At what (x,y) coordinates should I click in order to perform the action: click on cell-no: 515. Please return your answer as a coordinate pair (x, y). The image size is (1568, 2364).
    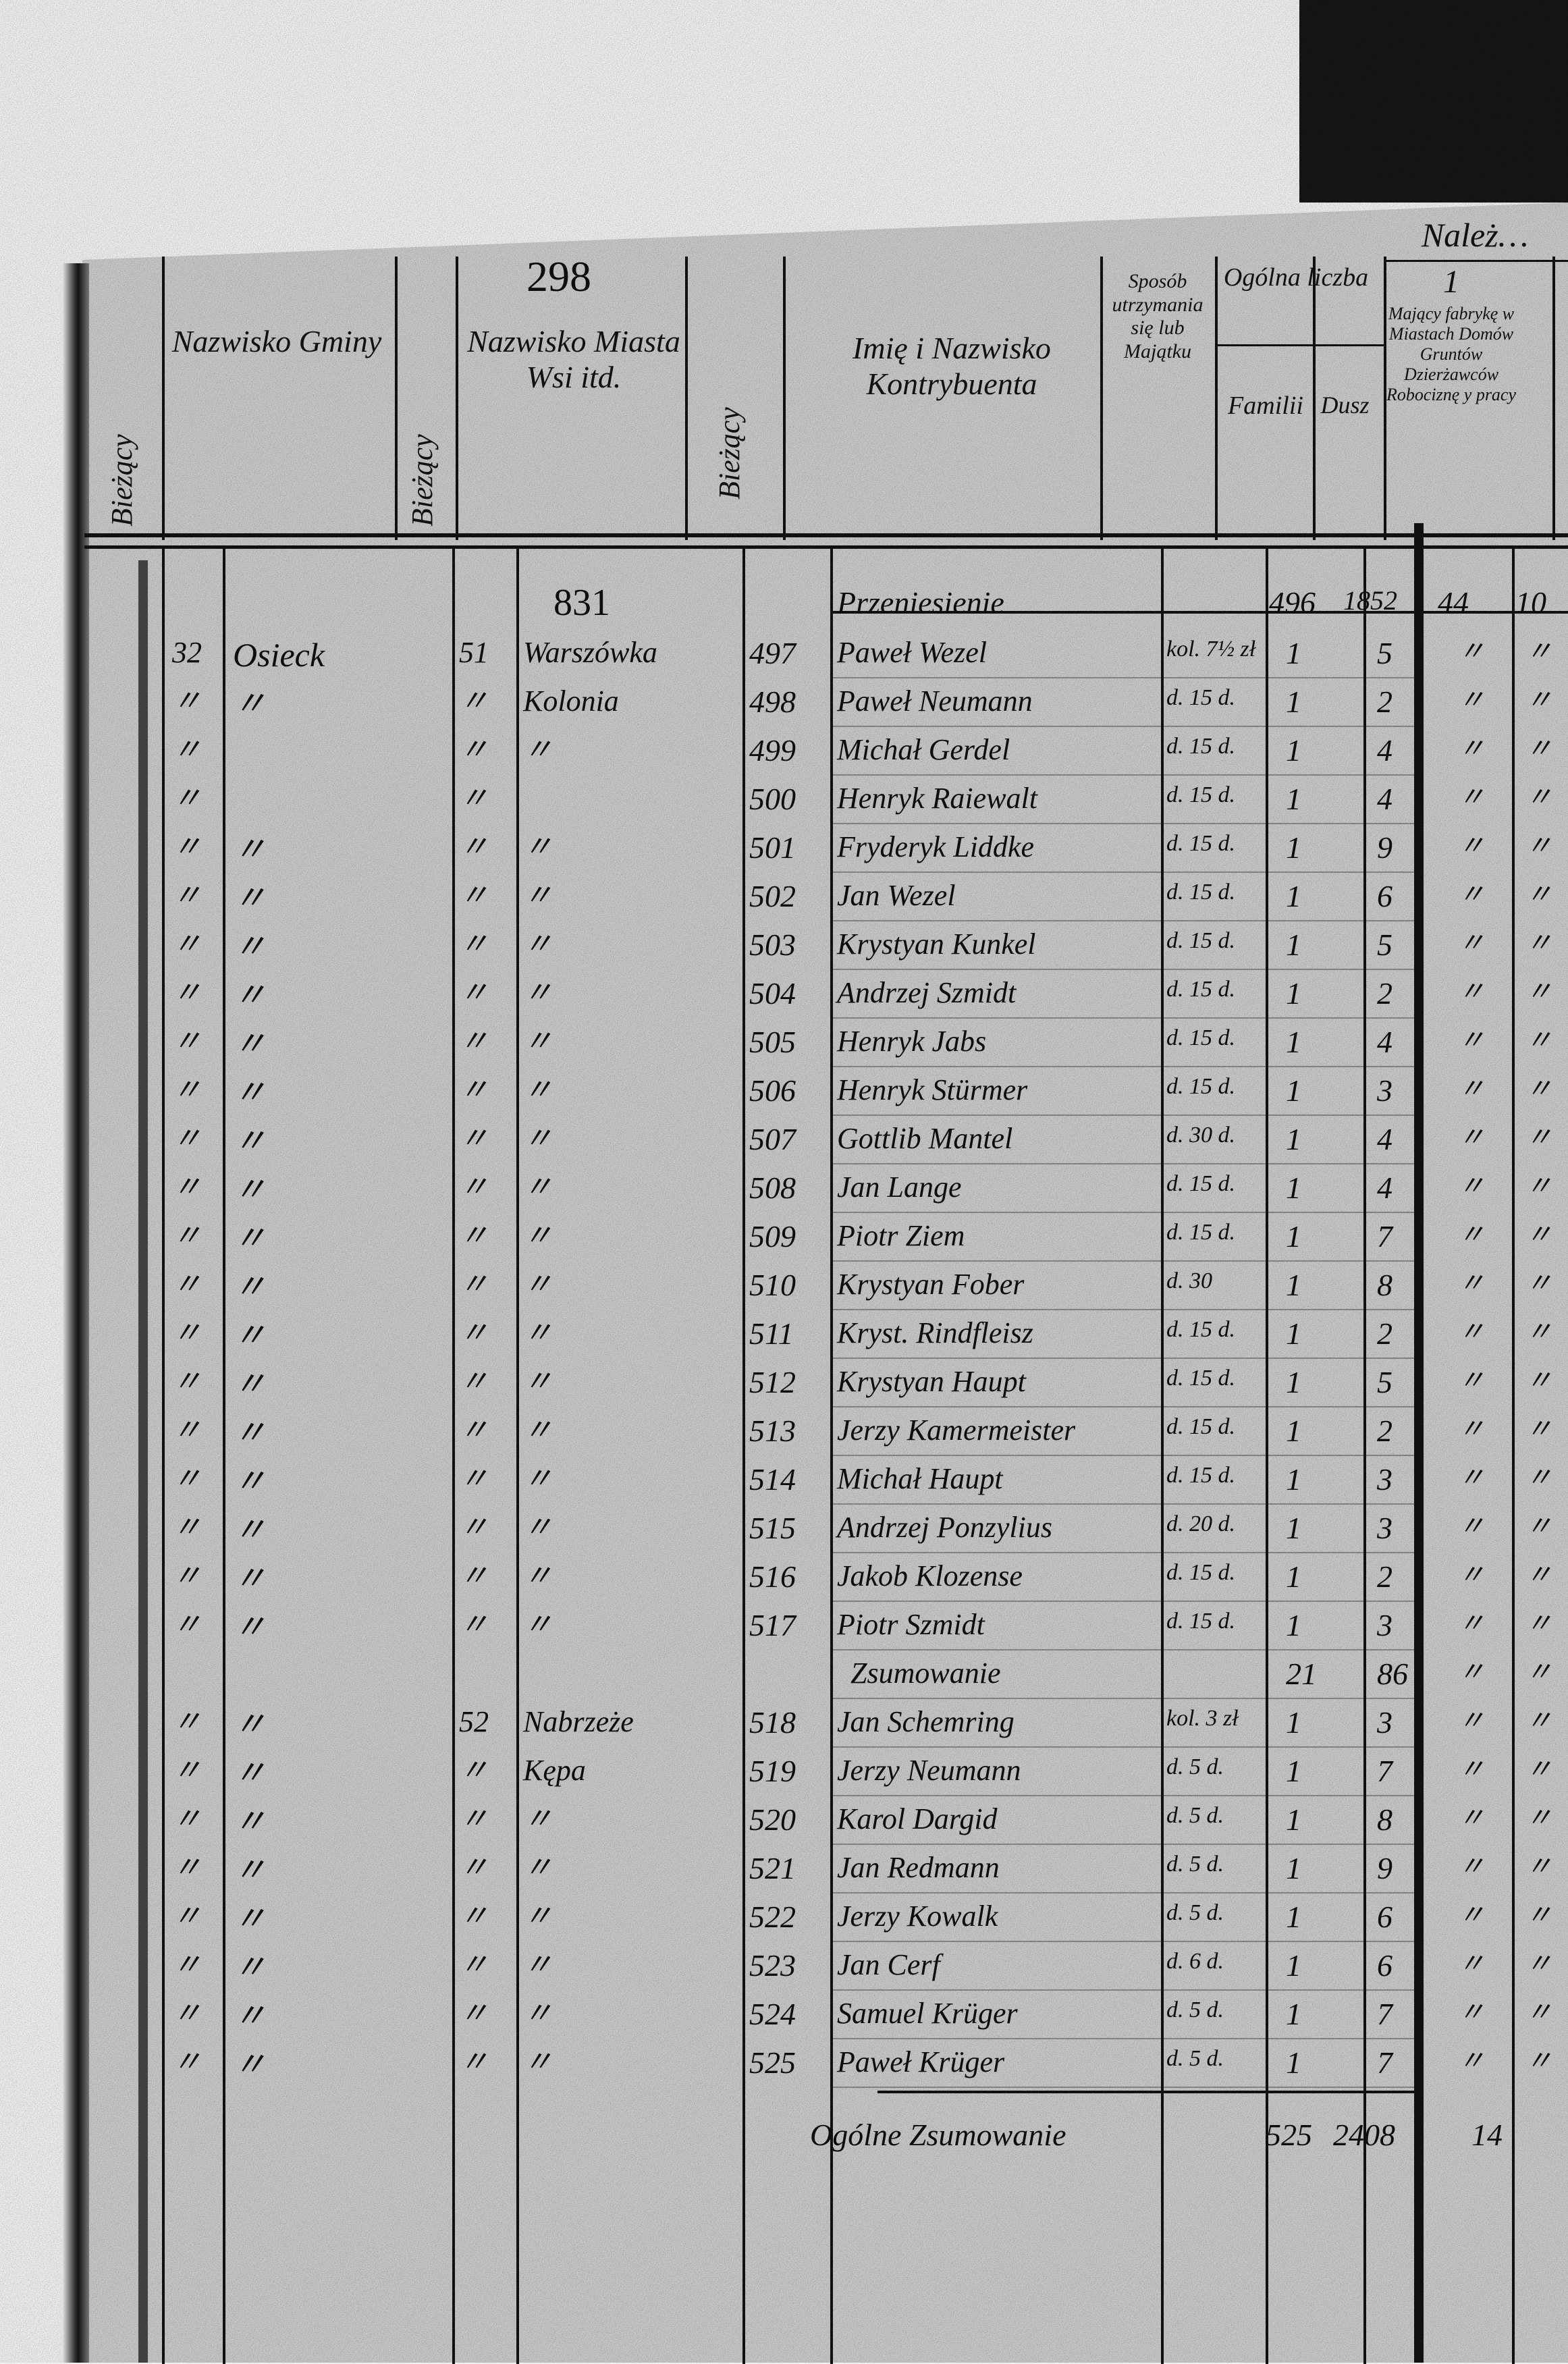
    Looking at the image, I should click on (772, 1528).